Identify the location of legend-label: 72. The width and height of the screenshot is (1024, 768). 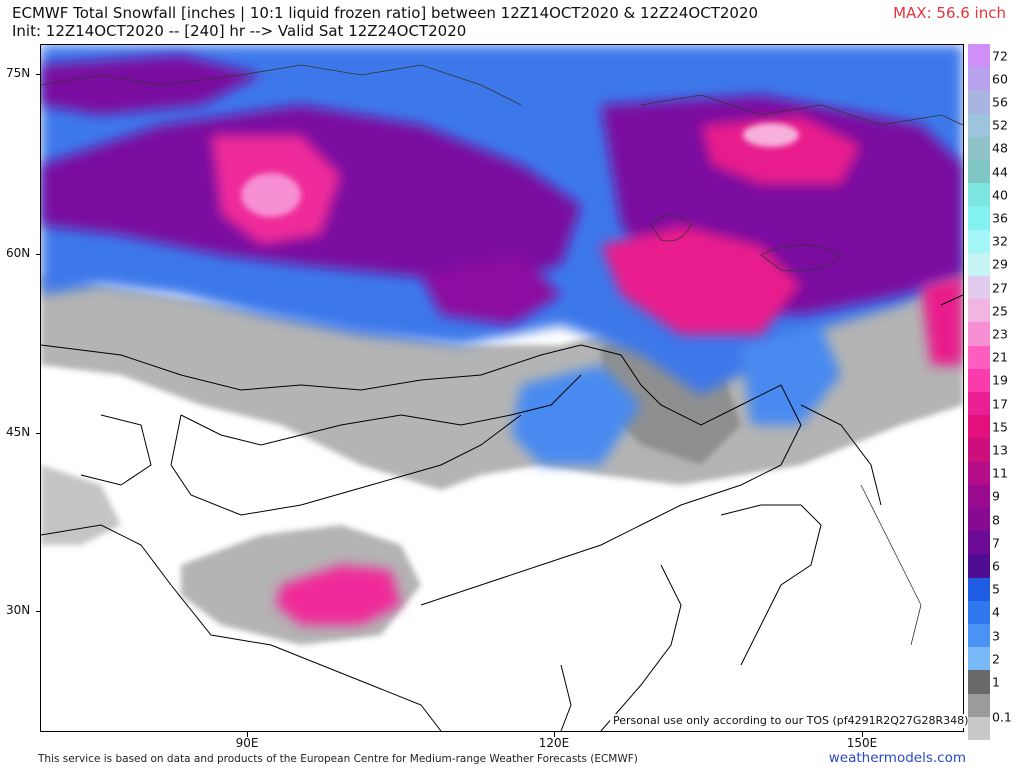
(1000, 56).